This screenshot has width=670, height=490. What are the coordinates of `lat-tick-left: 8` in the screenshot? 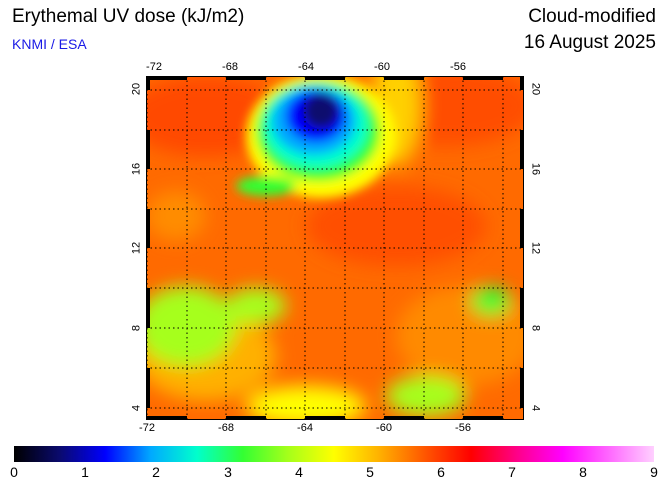 It's located at (136, 328).